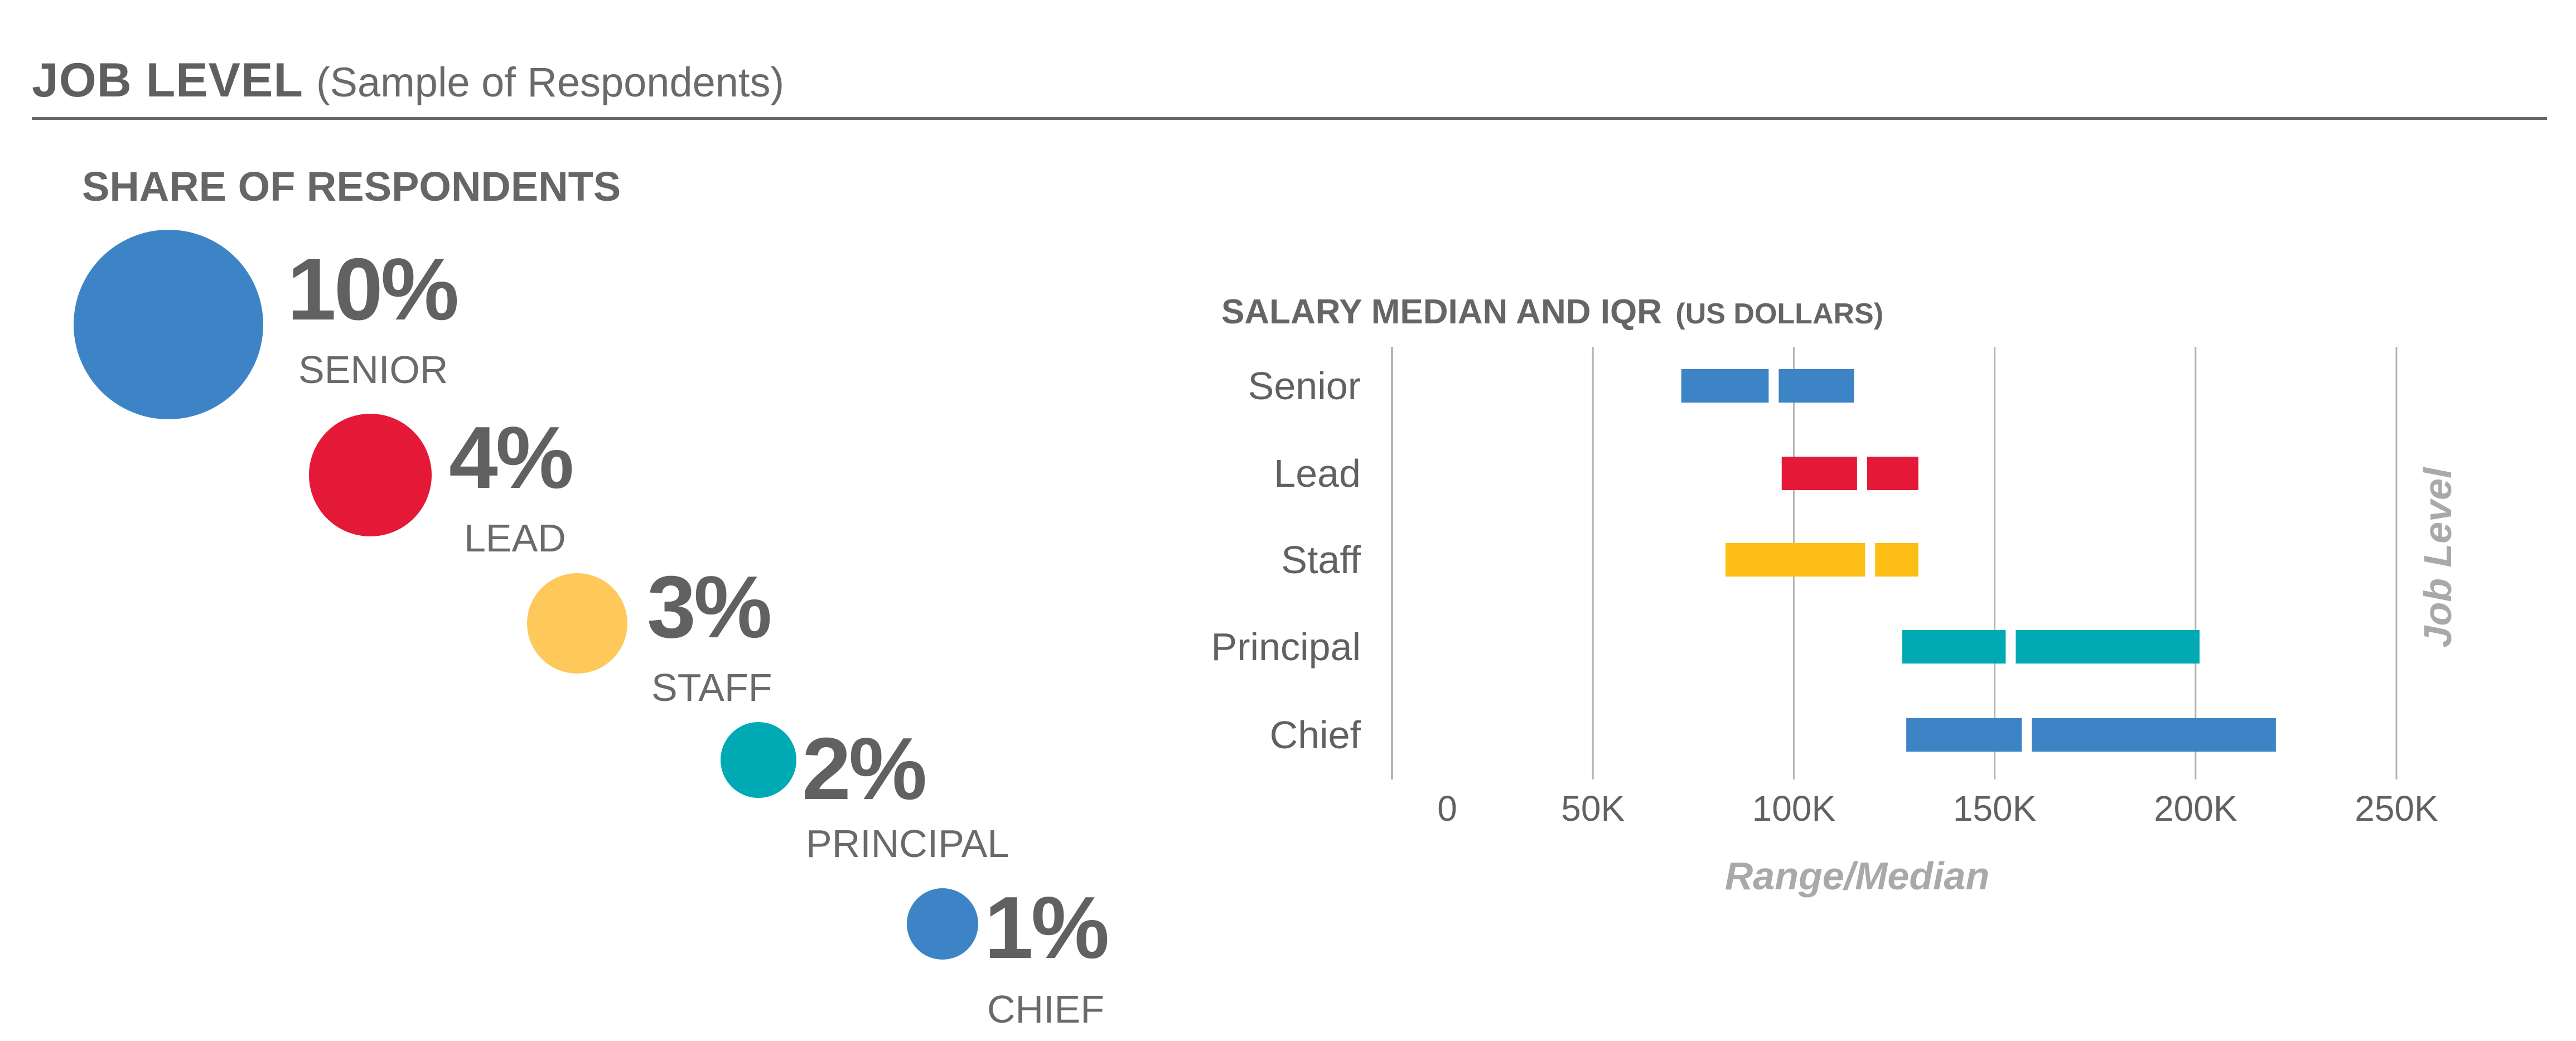 This screenshot has width=2576, height=1041. I want to click on share-percent: 2%, so click(865, 769).